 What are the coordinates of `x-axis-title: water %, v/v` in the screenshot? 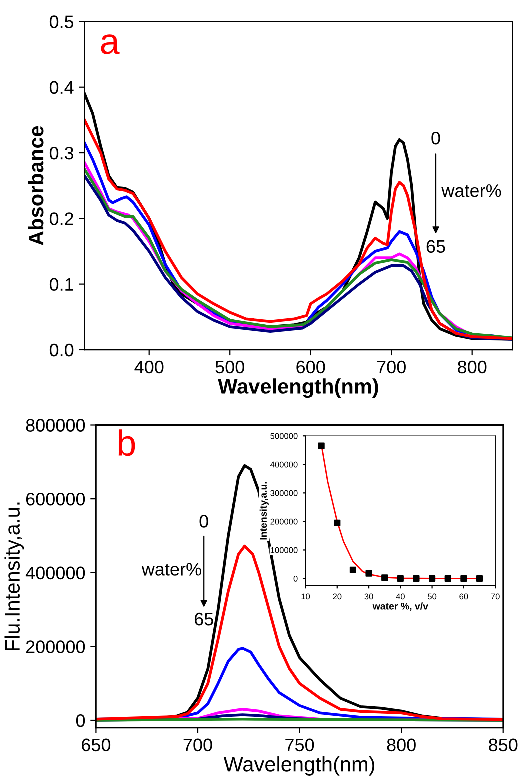 It's located at (400, 607).